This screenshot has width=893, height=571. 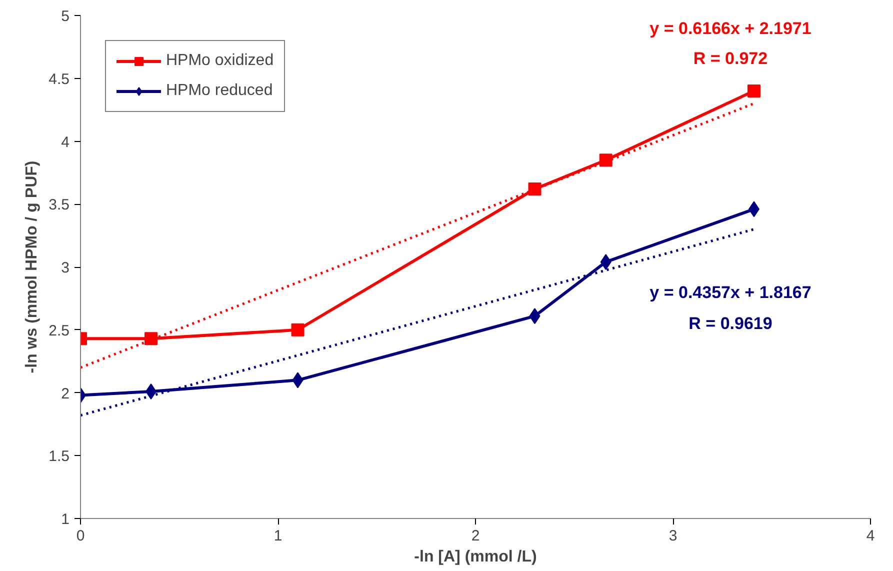 I want to click on y-tick-label: 3, so click(x=65, y=268).